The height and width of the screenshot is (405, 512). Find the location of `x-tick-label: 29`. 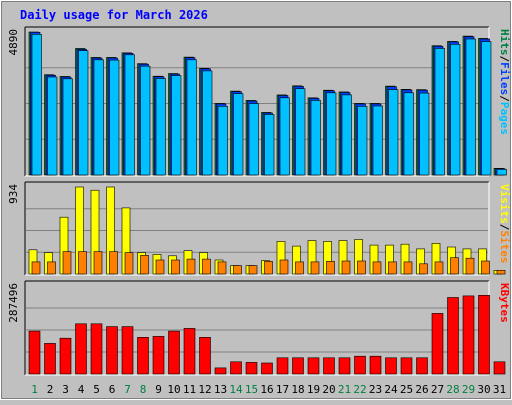

x-tick-label: 29 is located at coordinates (468, 389).